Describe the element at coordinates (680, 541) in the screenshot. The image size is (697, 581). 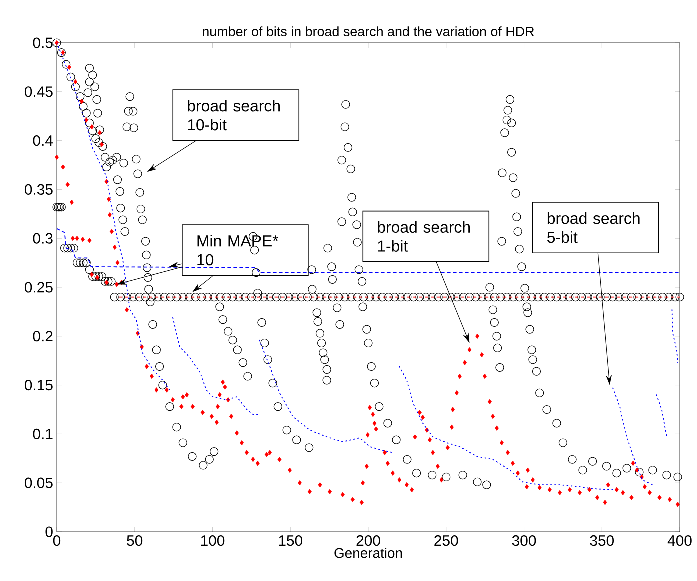
I see `x-tick-label: 400` at that location.